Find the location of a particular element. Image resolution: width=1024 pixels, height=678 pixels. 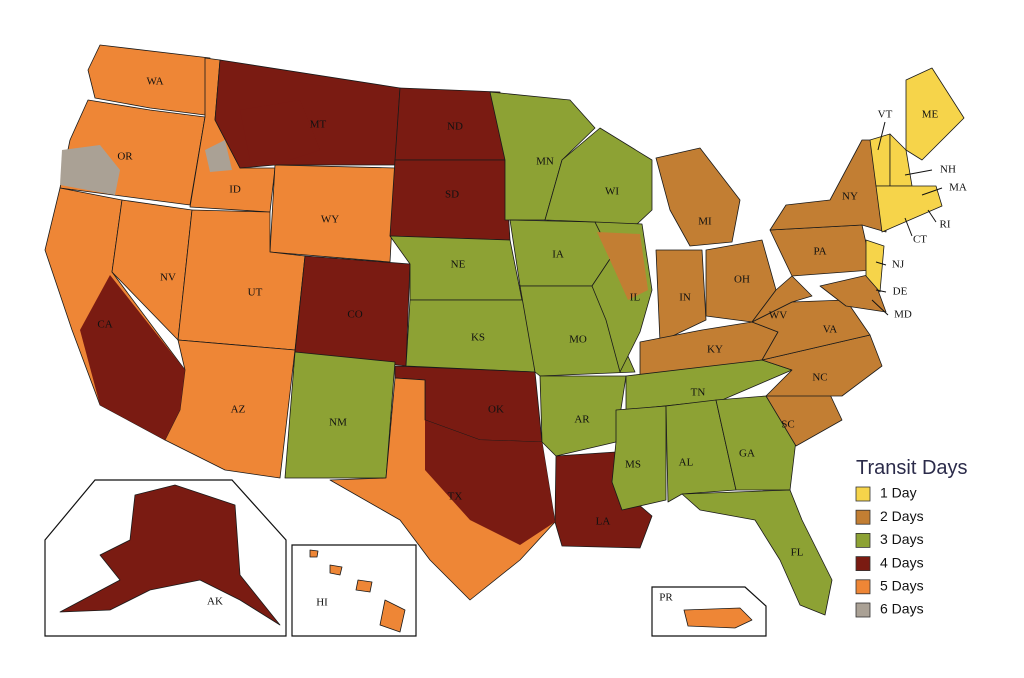

state-hi-kauai is located at coordinates (314, 553).